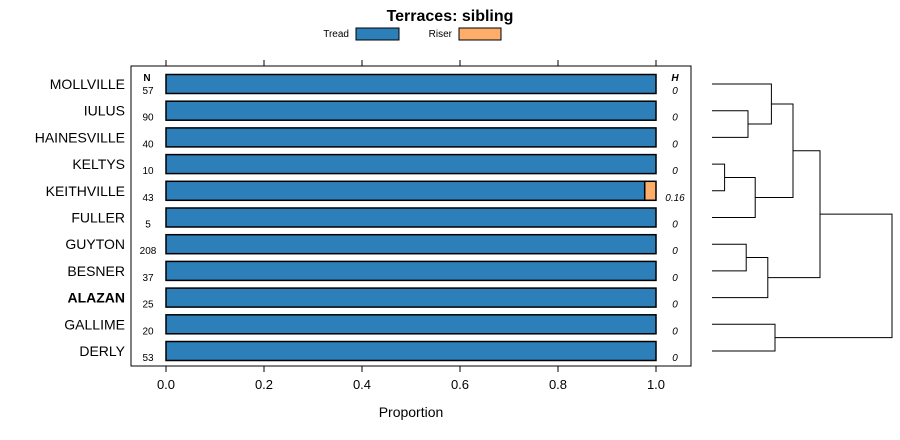  Describe the element at coordinates (148, 91) in the screenshot. I see `n-value-mollville: 57` at that location.